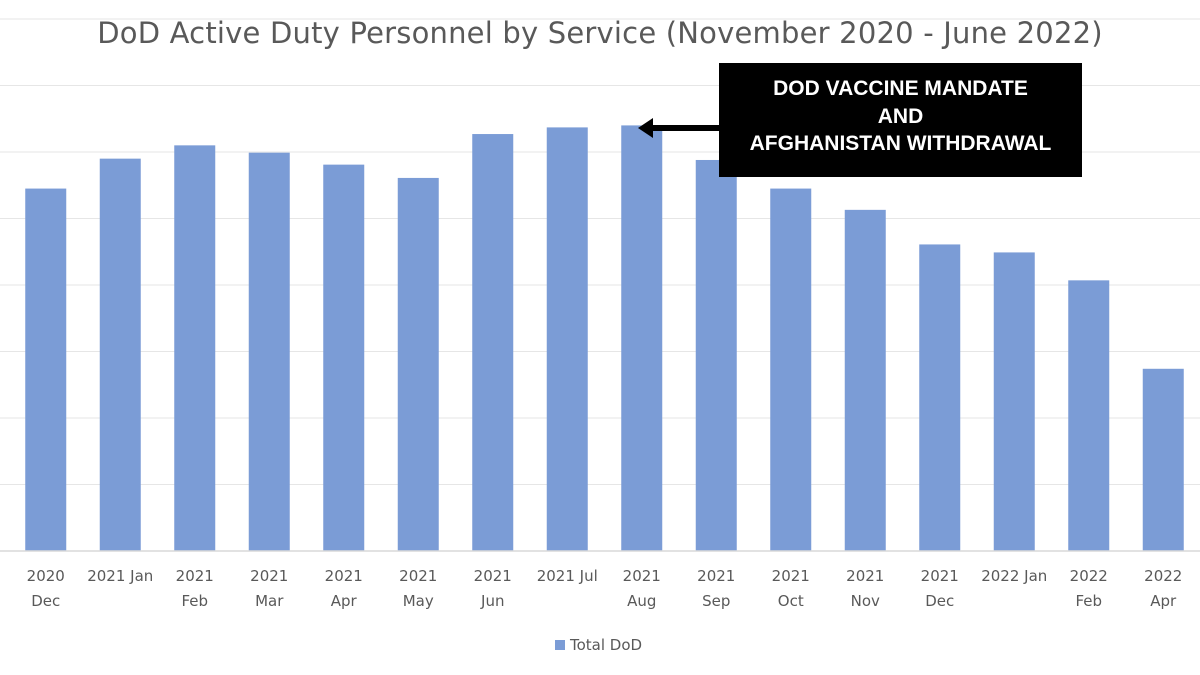 The height and width of the screenshot is (675, 1200). Describe the element at coordinates (120, 576) in the screenshot. I see `x-tick-label: 2021 Jan` at that location.